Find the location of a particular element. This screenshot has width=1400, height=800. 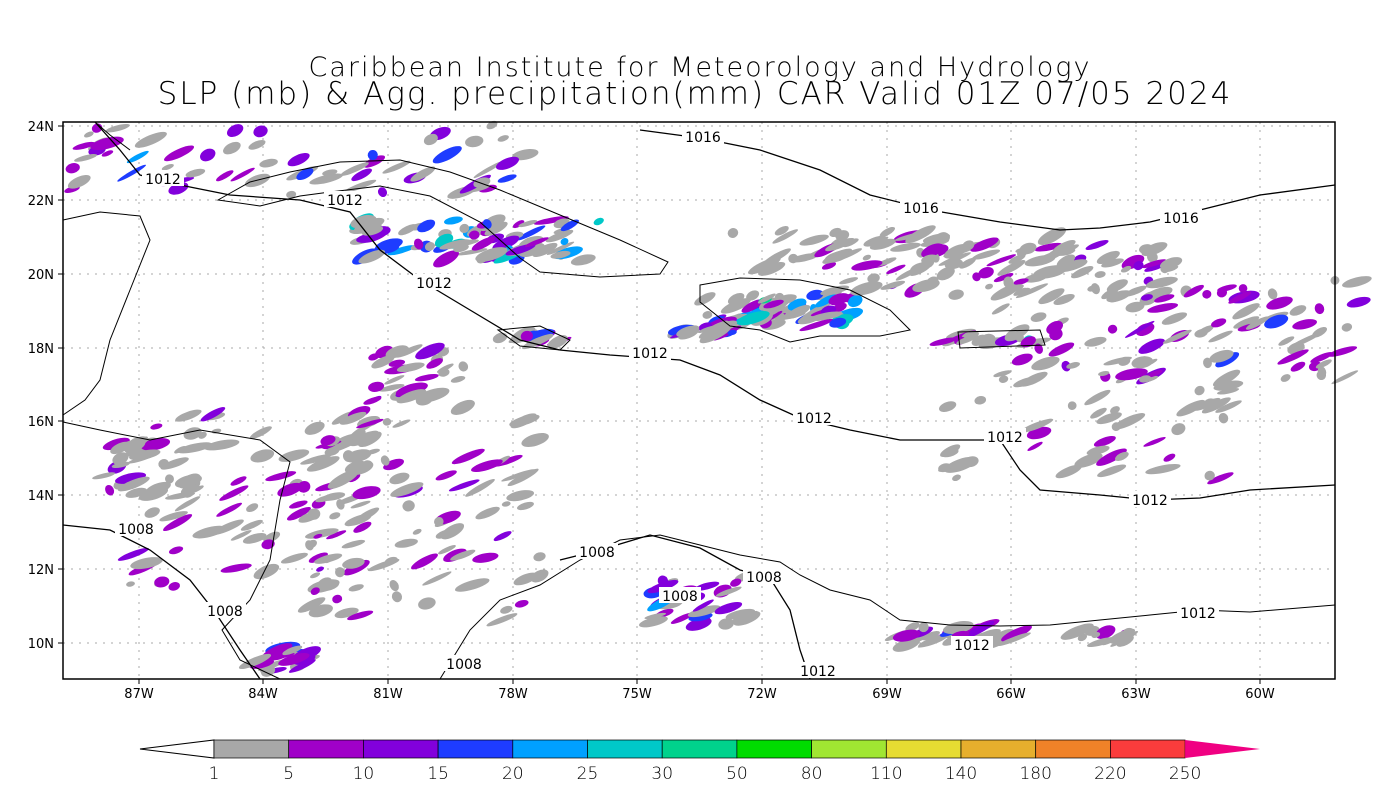

coast-puerto-rico is located at coordinates (1001, 339).